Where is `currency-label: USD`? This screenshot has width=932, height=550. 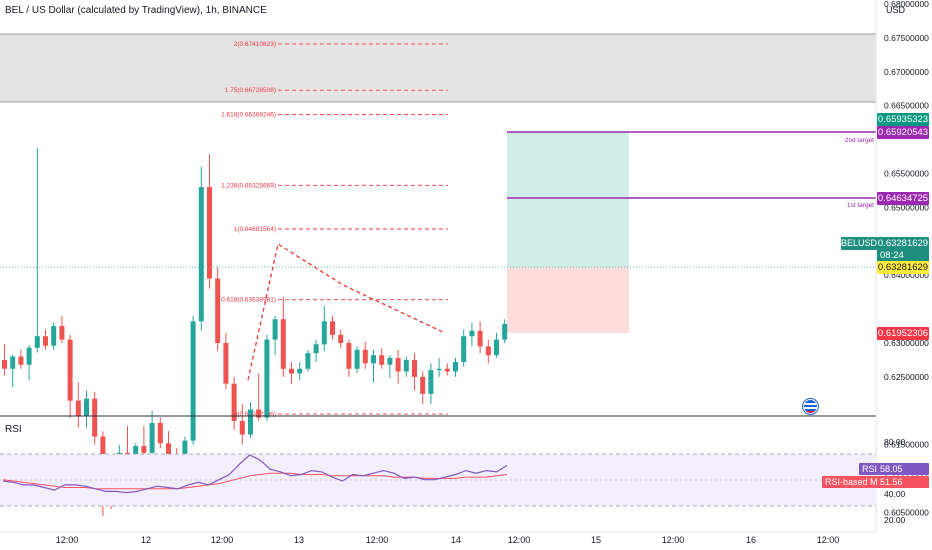 currency-label: USD is located at coordinates (896, 10).